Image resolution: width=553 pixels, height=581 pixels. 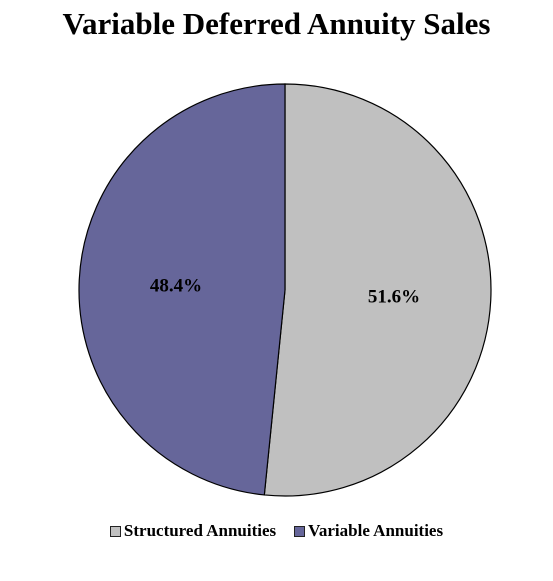 What do you see at coordinates (300, 531) in the screenshot?
I see `legend-swatch-variable` at bounding box center [300, 531].